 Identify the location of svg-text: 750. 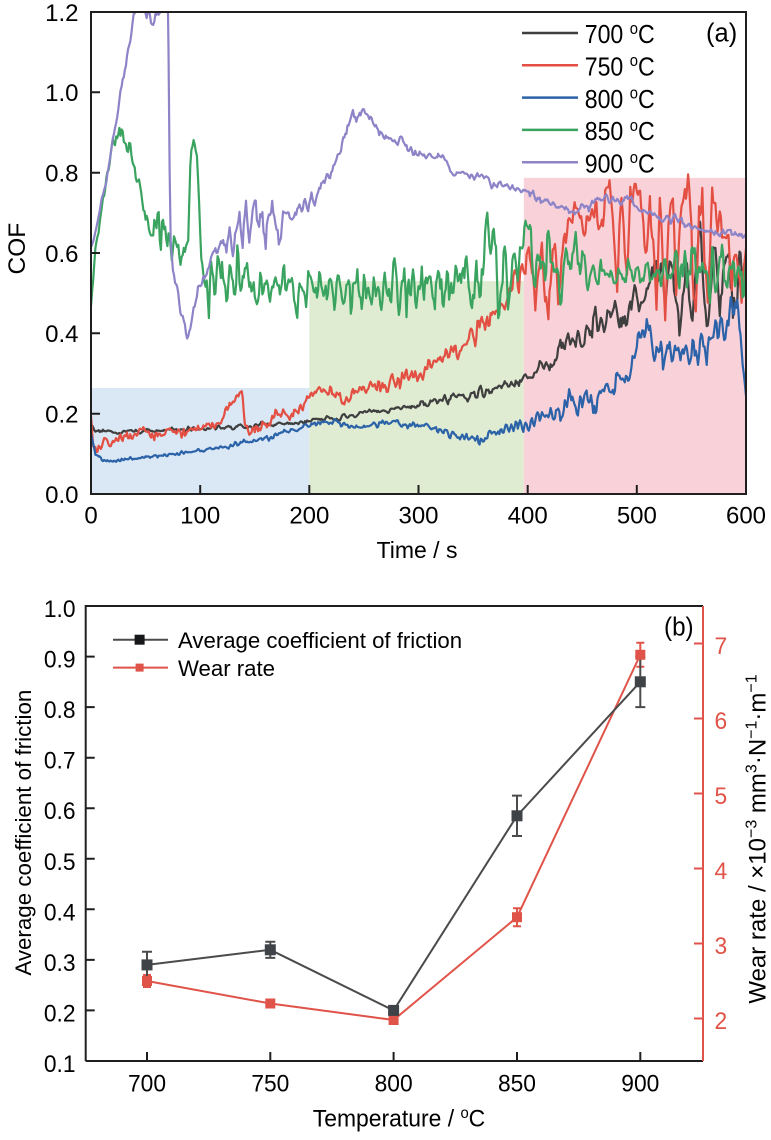
(270, 1083).